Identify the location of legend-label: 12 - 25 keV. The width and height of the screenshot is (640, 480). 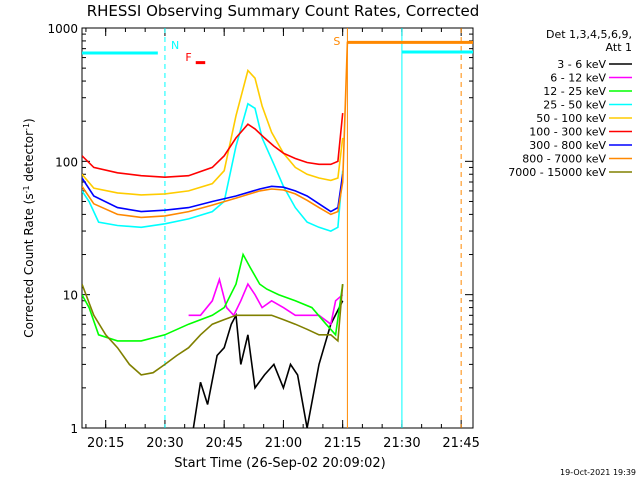
(574, 91).